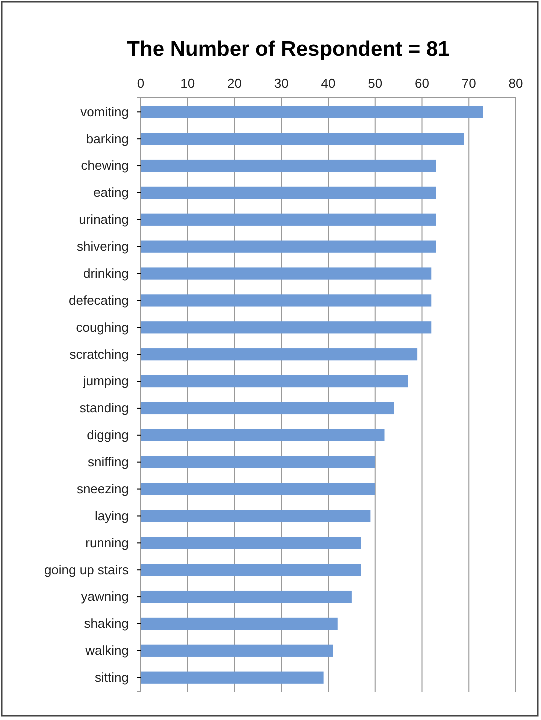 This screenshot has height=720, width=541. Describe the element at coordinates (235, 83) in the screenshot. I see `x-tick-label: 20` at that location.